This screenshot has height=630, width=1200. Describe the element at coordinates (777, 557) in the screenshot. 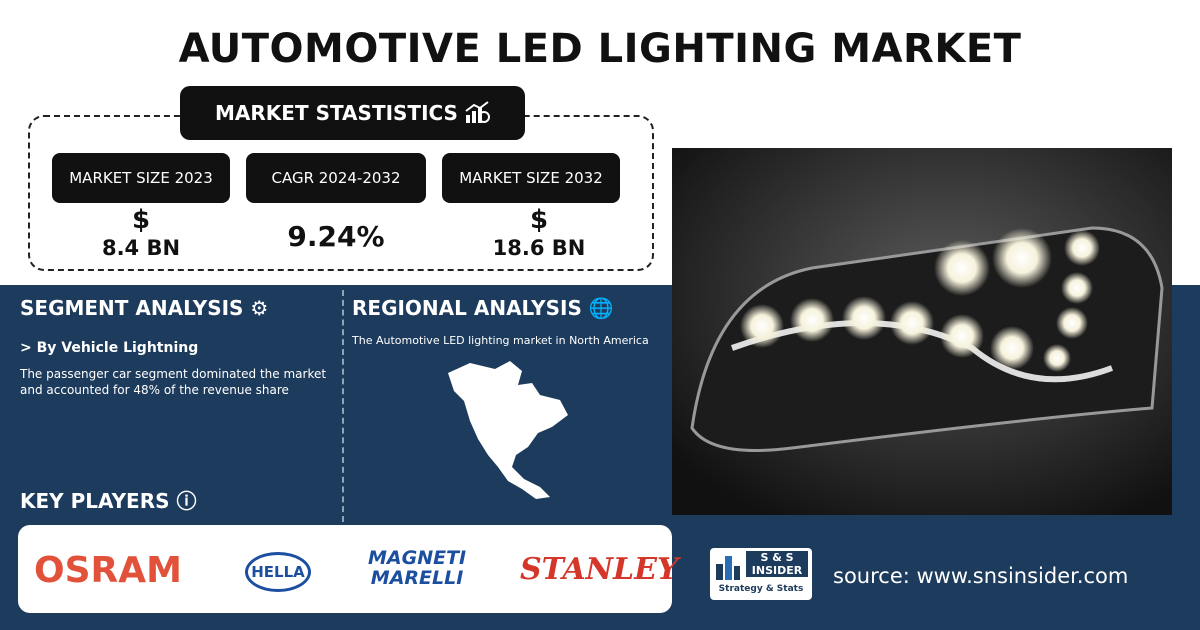

I see `logo-line: S & S` at that location.